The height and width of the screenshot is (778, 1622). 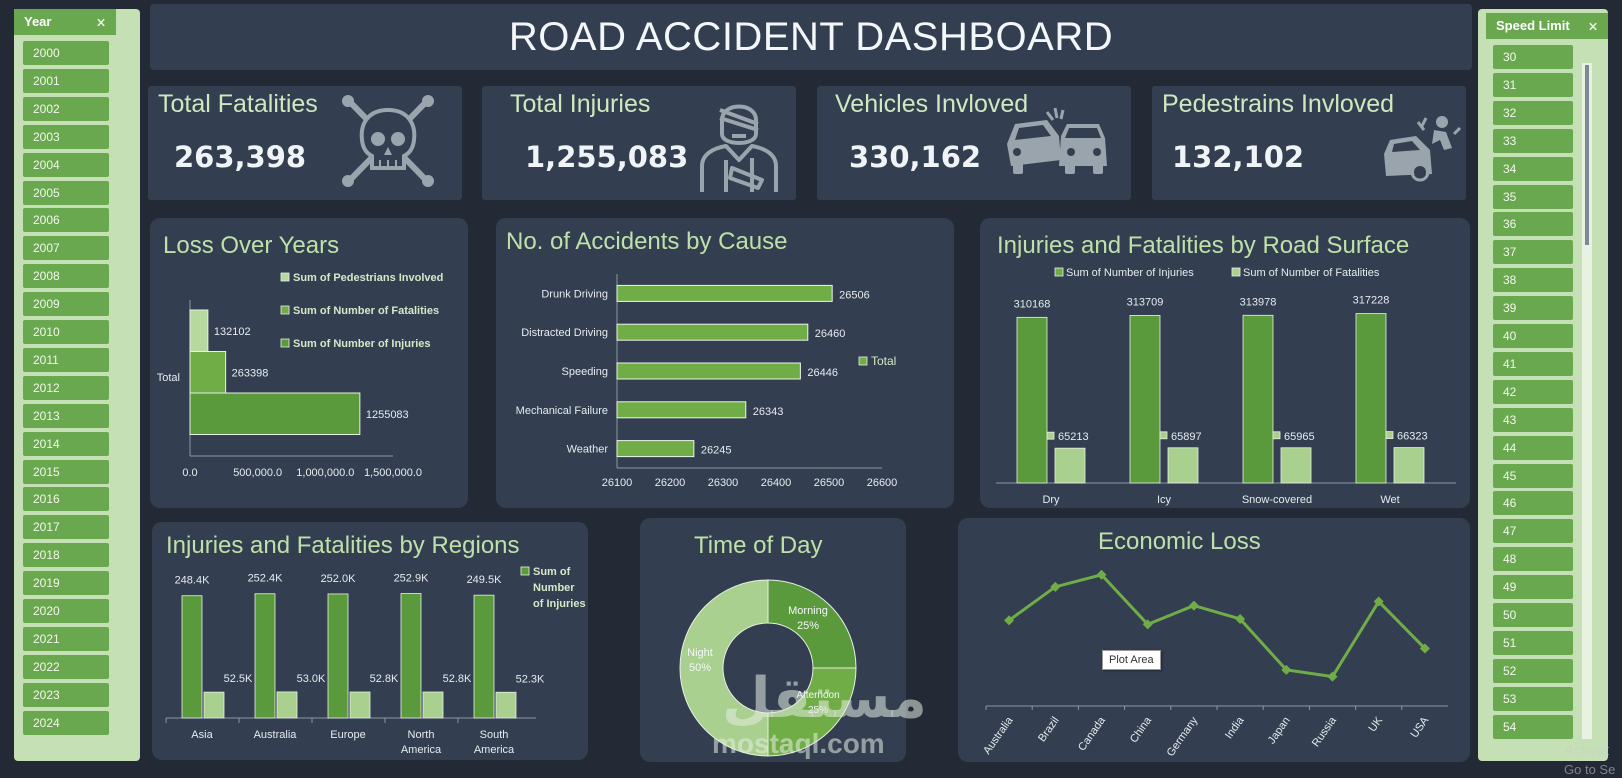 I want to click on speed-limit-item-35: 35, so click(x=1533, y=196).